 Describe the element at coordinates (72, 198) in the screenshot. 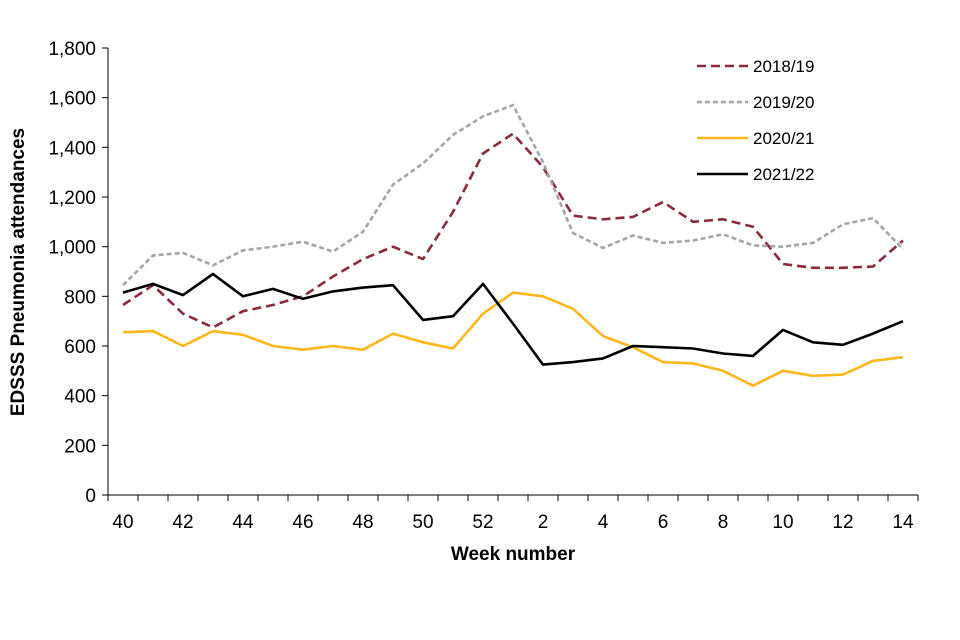

I see `y-tick-label: 1,200` at that location.